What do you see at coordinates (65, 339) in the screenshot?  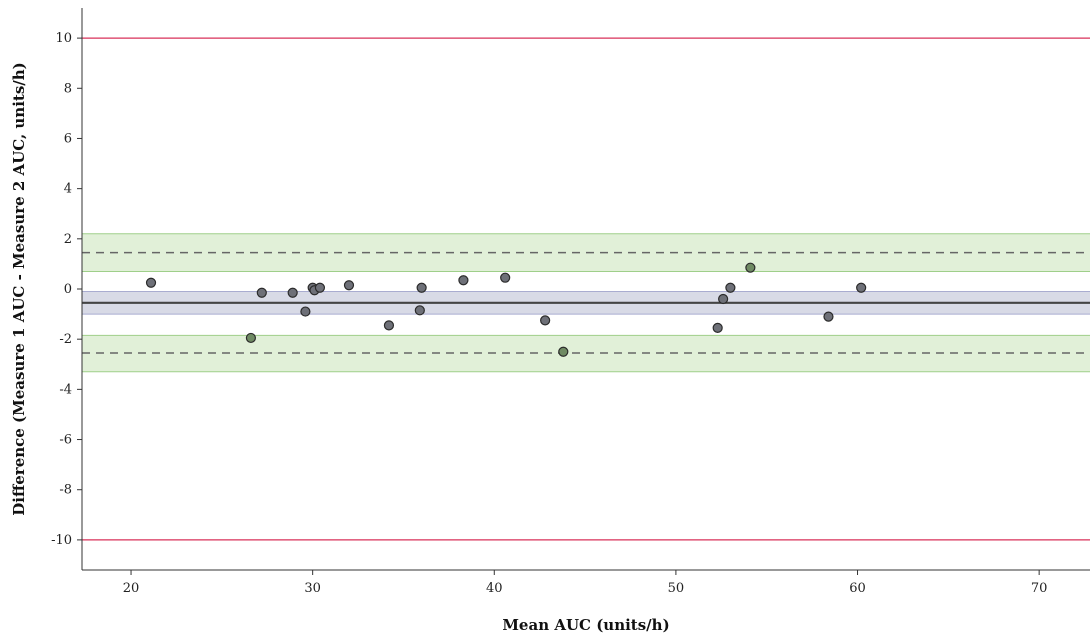 I see `y-tick-label: -2` at bounding box center [65, 339].